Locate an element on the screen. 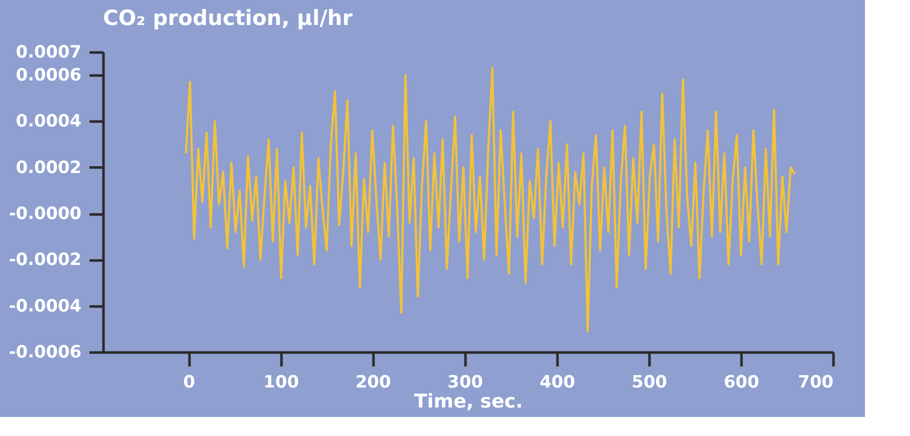 The image size is (910, 436). x-tick-label: 400 is located at coordinates (558, 382).